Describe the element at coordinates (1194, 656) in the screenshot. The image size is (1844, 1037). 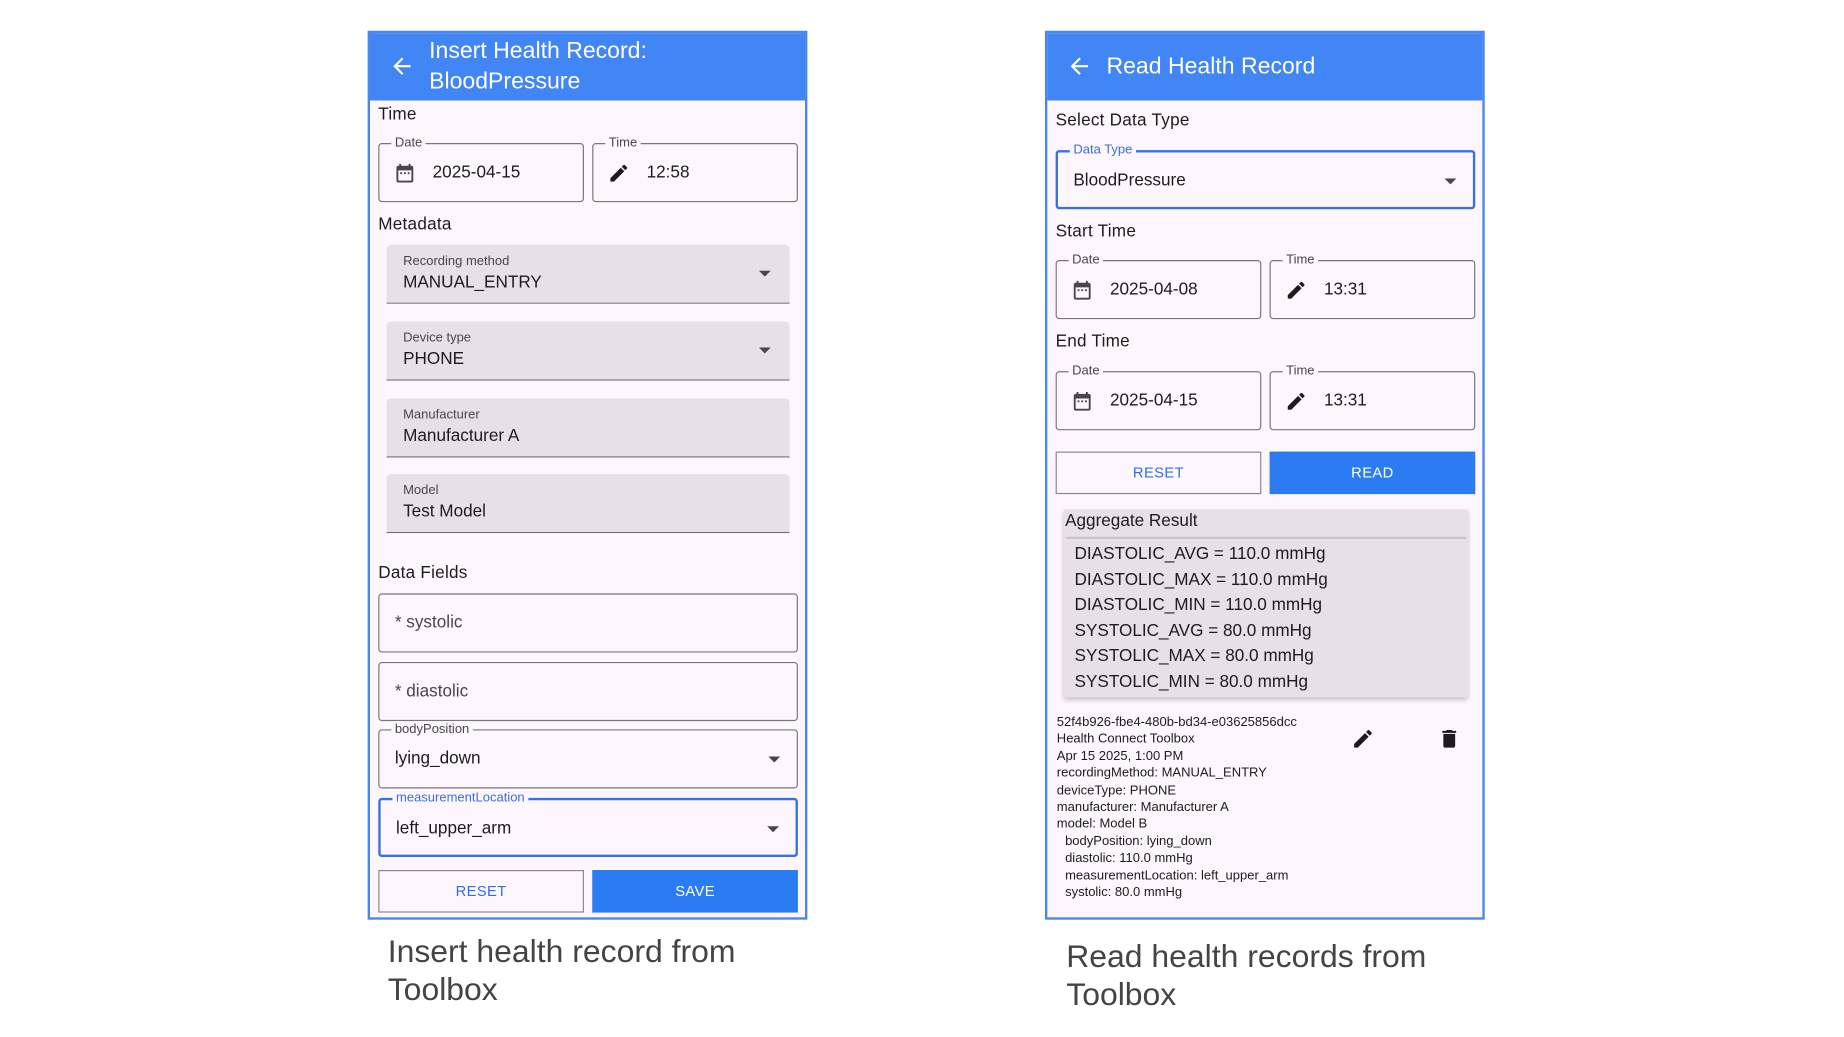
I see `aggregate-line: SYSTOLIC_MAX = 80.0 mmHg` at that location.